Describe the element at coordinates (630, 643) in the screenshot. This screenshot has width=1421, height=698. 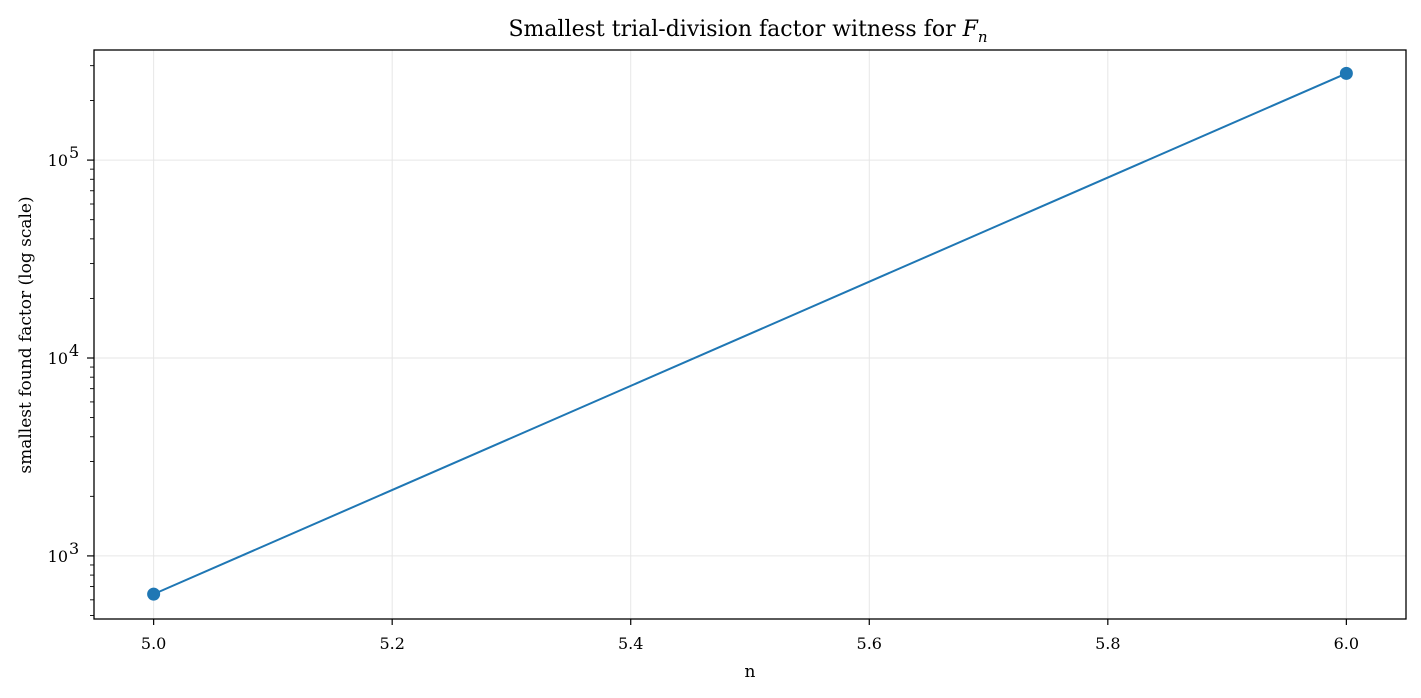
I see `x-tick-label: 5.4` at that location.